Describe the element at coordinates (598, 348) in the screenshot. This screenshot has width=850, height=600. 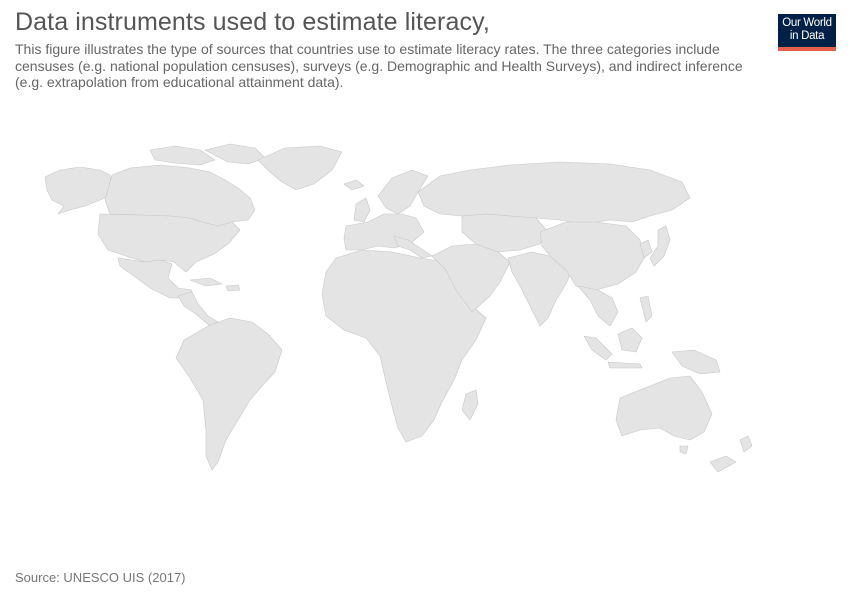
I see `map-region-sumatra` at that location.